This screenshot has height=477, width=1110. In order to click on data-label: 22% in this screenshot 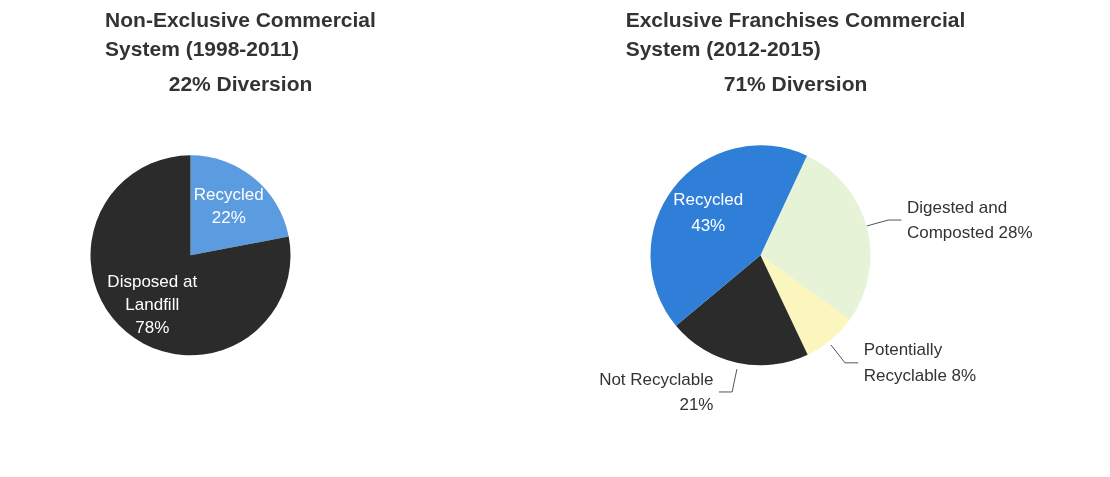, I will do `click(228, 218)`.